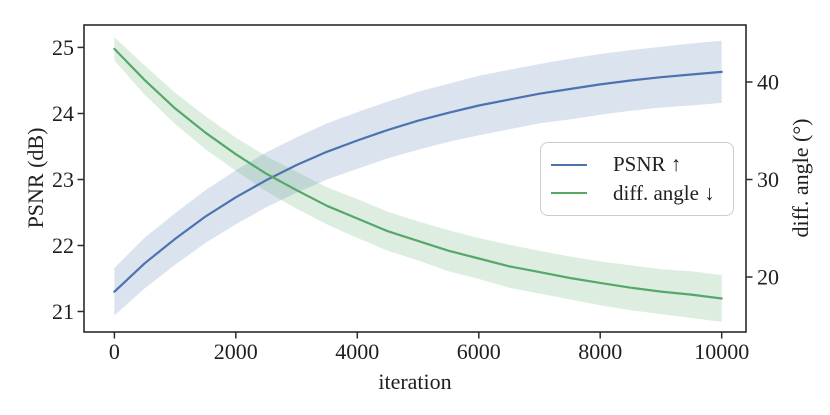  I want to click on y-axis-label-right: diff. angle (°), so click(800, 178).